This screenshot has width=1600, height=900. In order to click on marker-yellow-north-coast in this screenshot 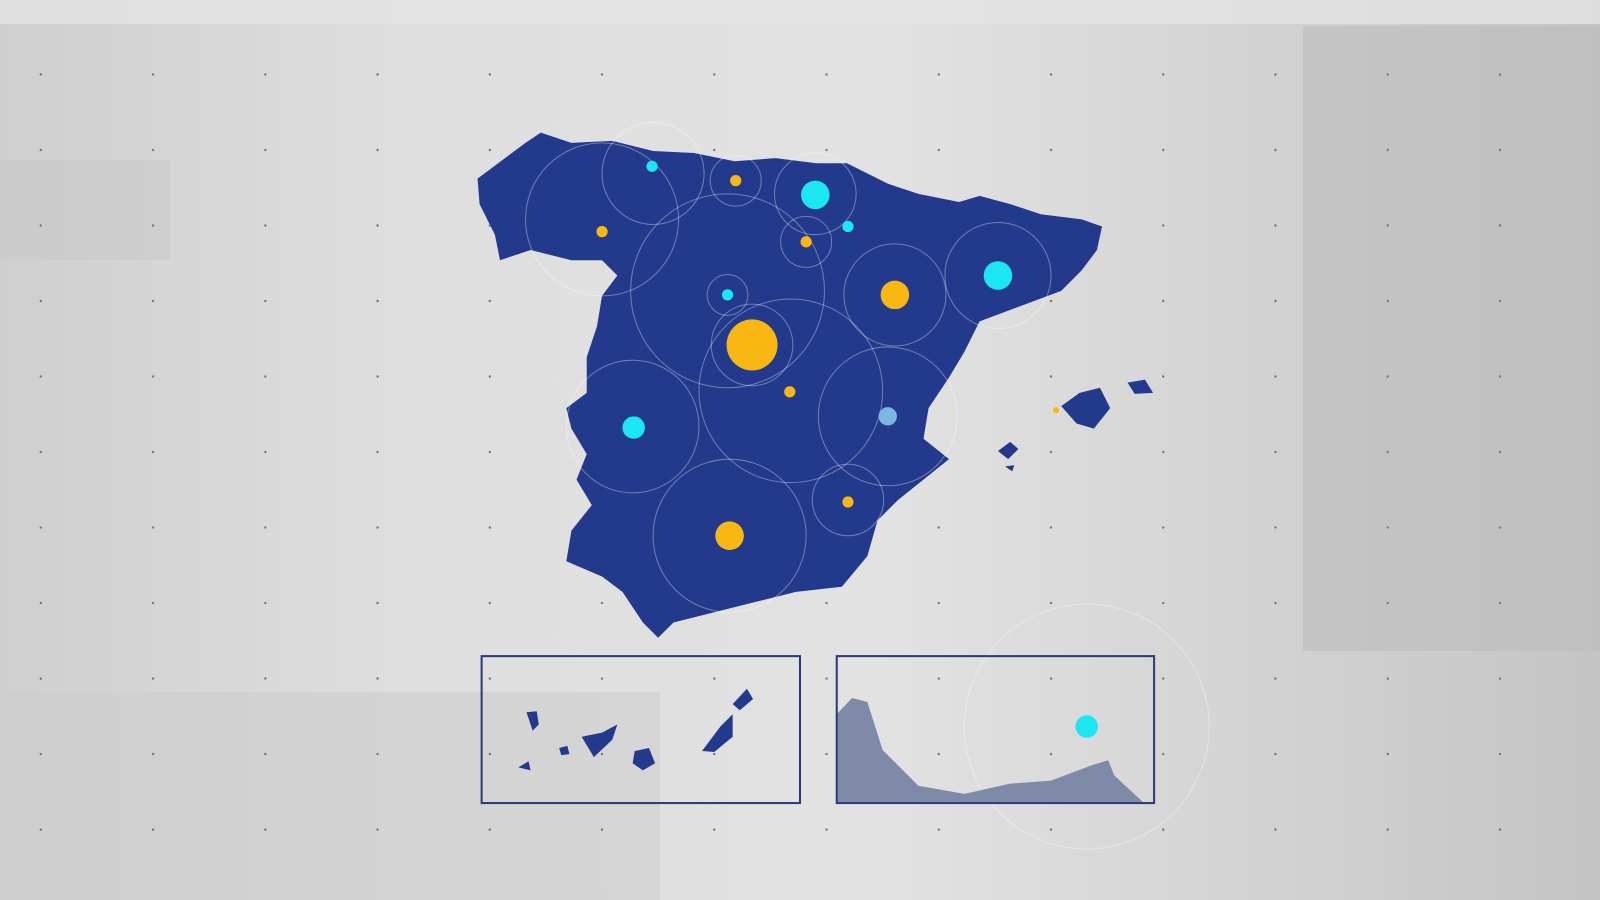, I will do `click(736, 181)`.